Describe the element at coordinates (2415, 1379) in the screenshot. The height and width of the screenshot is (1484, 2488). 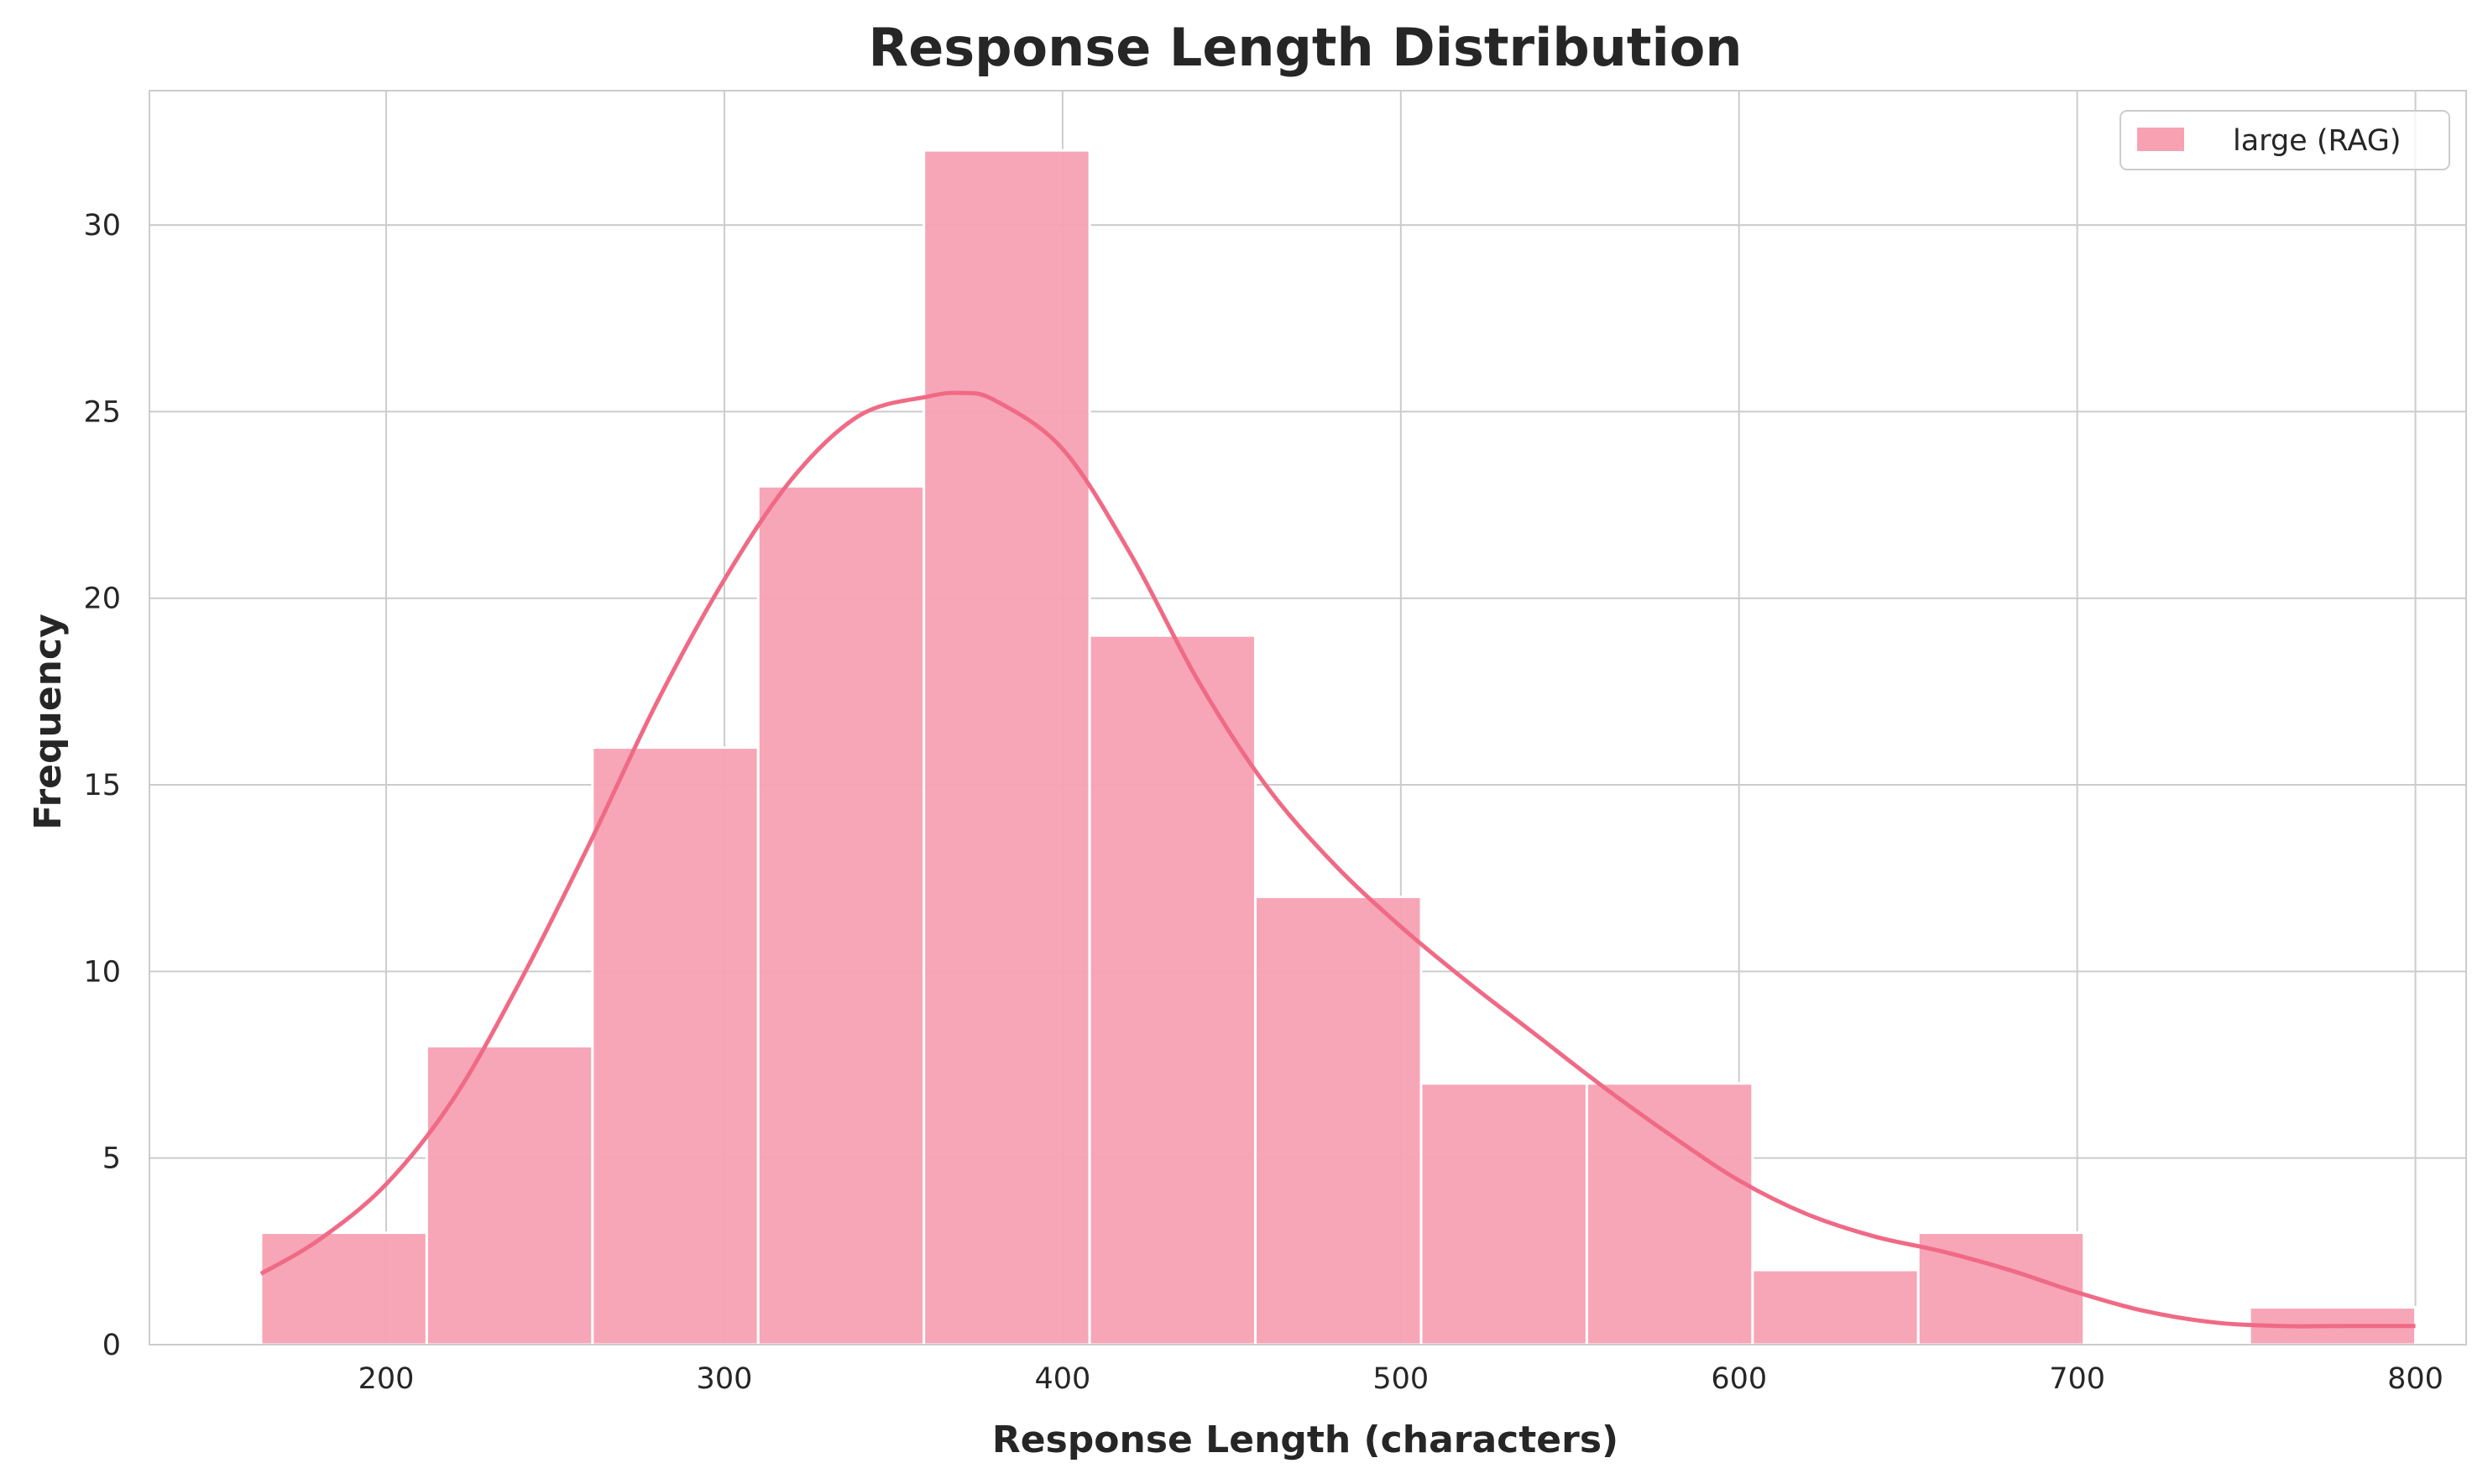
I see `x-tick-label: 800` at that location.